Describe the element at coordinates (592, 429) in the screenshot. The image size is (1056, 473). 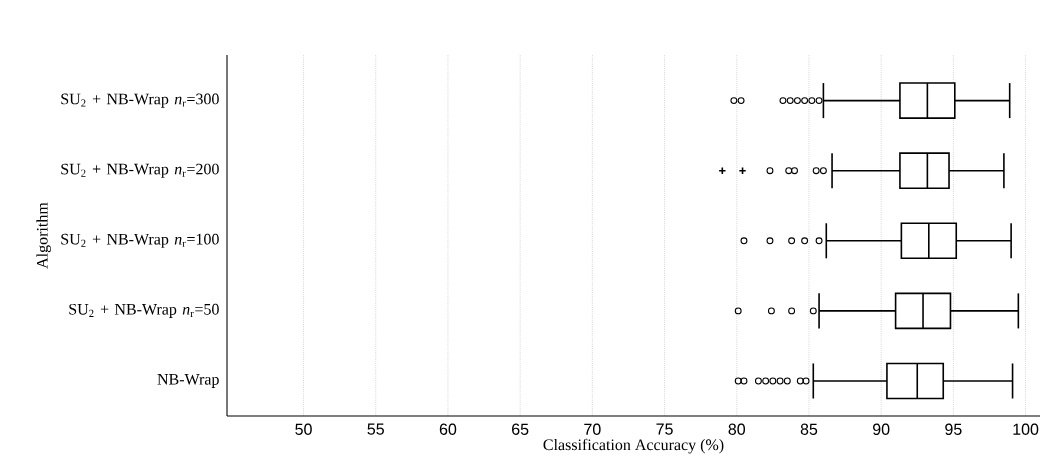
I see `x-tick-label: 70` at that location.